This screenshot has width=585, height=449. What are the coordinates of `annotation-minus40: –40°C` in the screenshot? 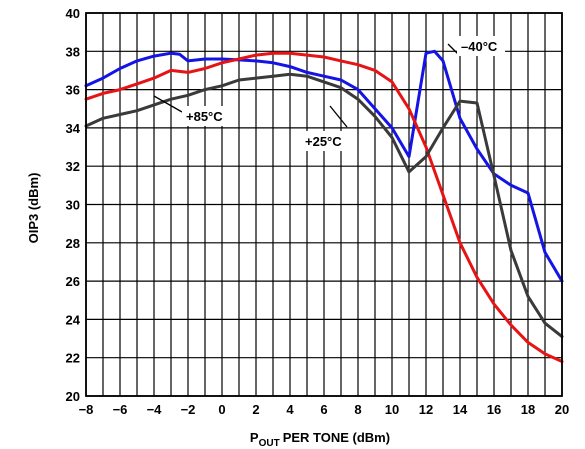 It's located at (479, 46).